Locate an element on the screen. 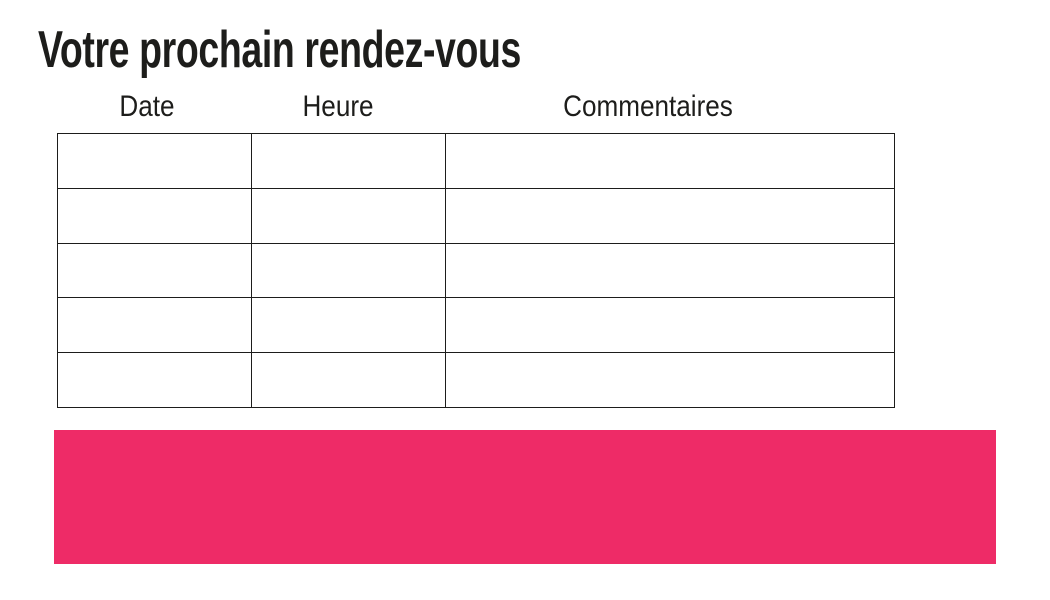  column-header-heure-label: Heure is located at coordinates (338, 106).